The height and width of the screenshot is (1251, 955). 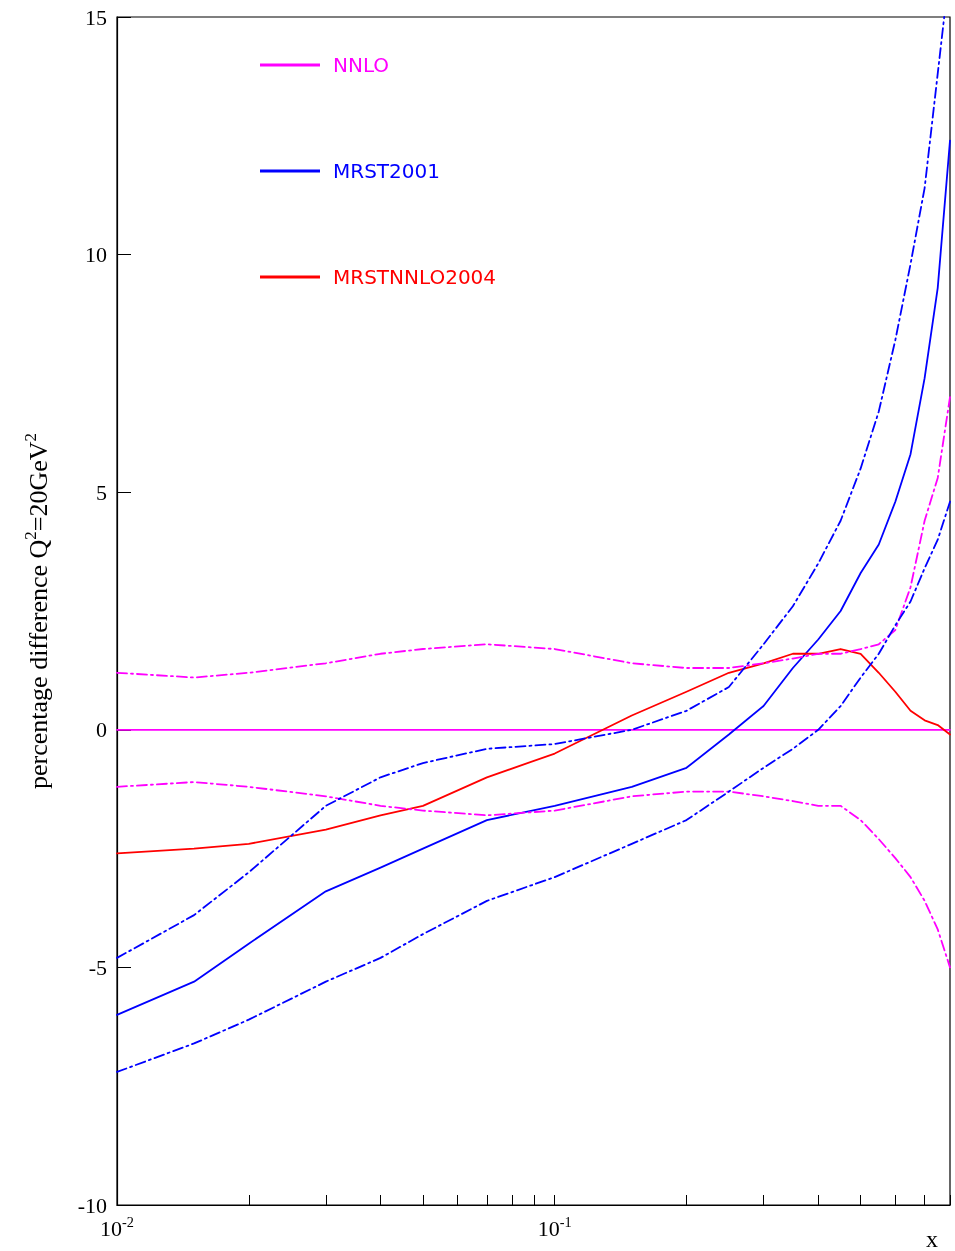 What do you see at coordinates (361, 65) in the screenshot?
I see `legend-label: NNLO` at bounding box center [361, 65].